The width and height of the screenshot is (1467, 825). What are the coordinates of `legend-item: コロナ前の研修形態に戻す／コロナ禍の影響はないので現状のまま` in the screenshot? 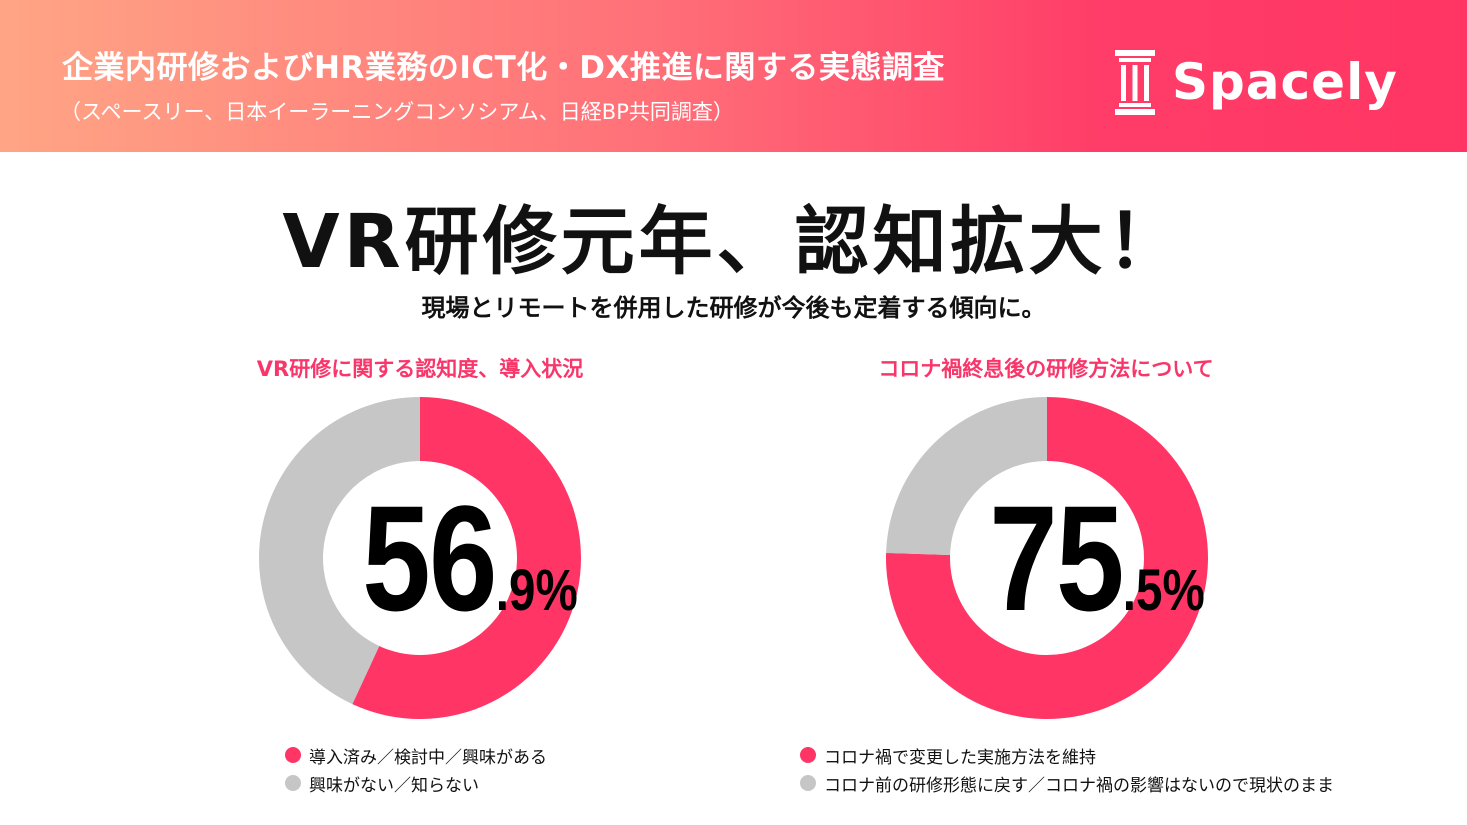 It's located at (1067, 783).